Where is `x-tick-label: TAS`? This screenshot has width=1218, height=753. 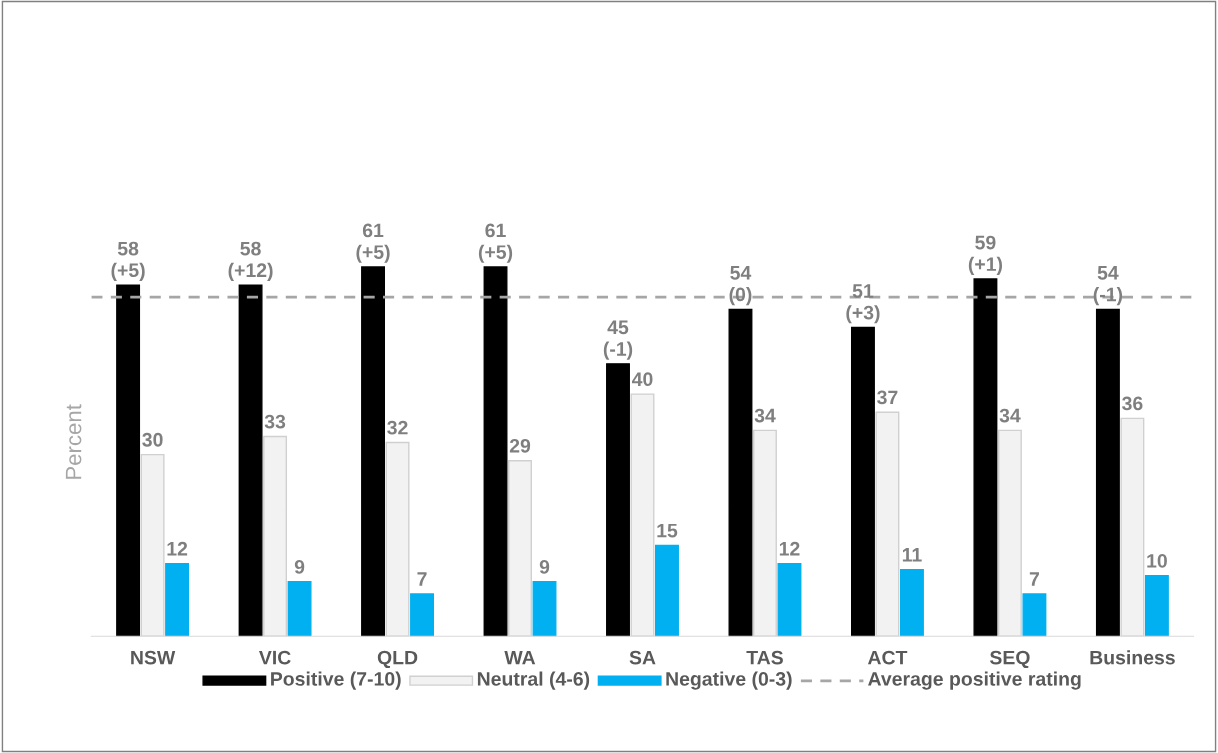
x-tick-label: TAS is located at coordinates (764, 657).